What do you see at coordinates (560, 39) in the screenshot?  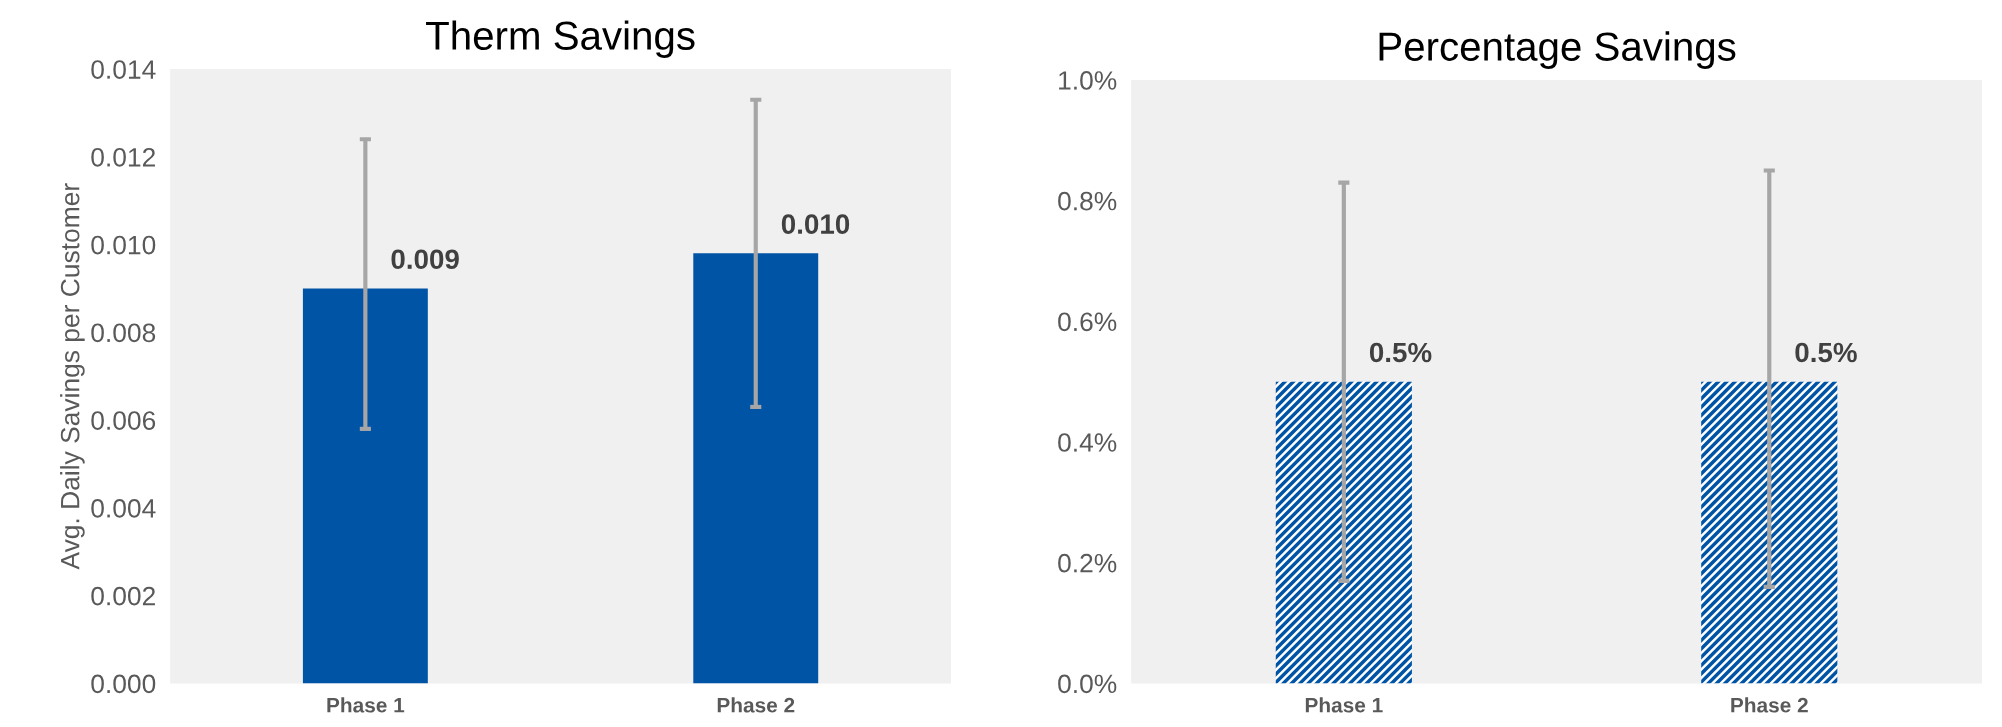 I see `chart-title: Therm Savings` at bounding box center [560, 39].